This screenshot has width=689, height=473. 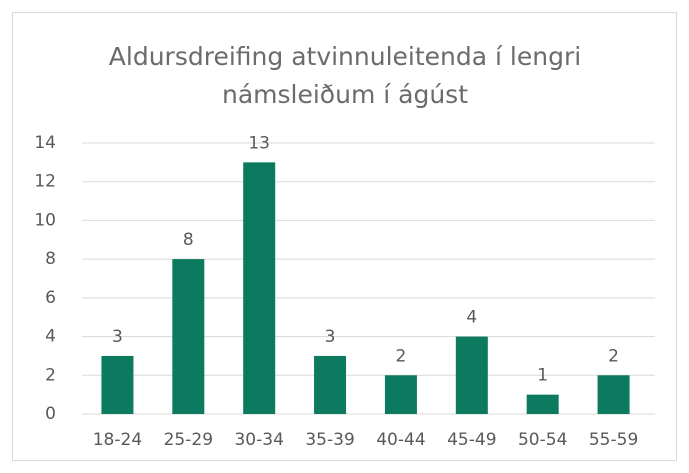 What do you see at coordinates (50, 414) in the screenshot?
I see `y-tick-label: 0` at bounding box center [50, 414].